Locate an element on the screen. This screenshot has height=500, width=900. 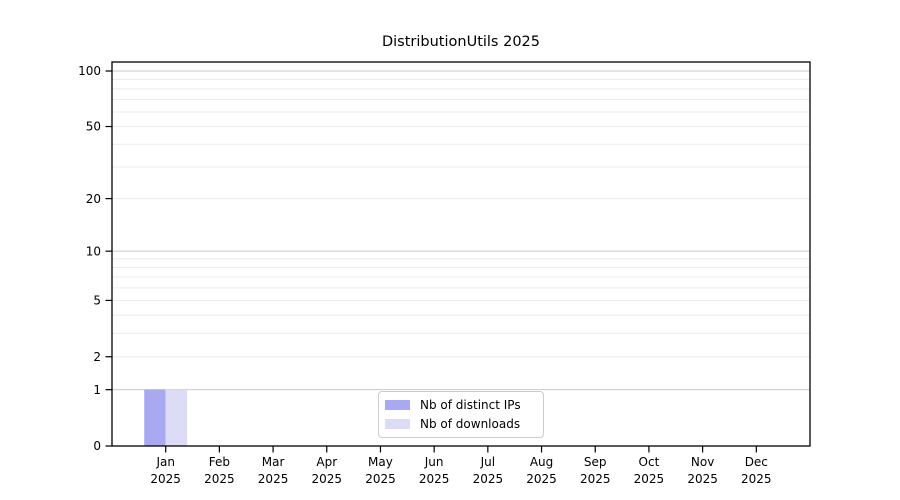
x-tick-label-month: Jan is located at coordinates (165, 462).